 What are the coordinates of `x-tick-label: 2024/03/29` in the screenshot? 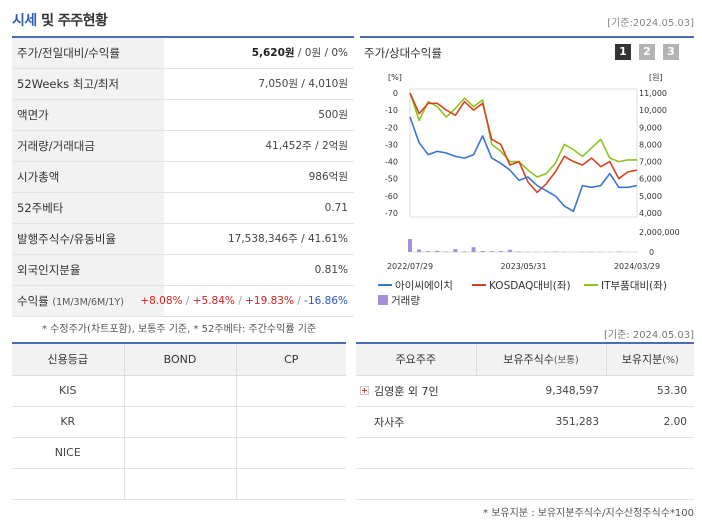 It's located at (637, 266).